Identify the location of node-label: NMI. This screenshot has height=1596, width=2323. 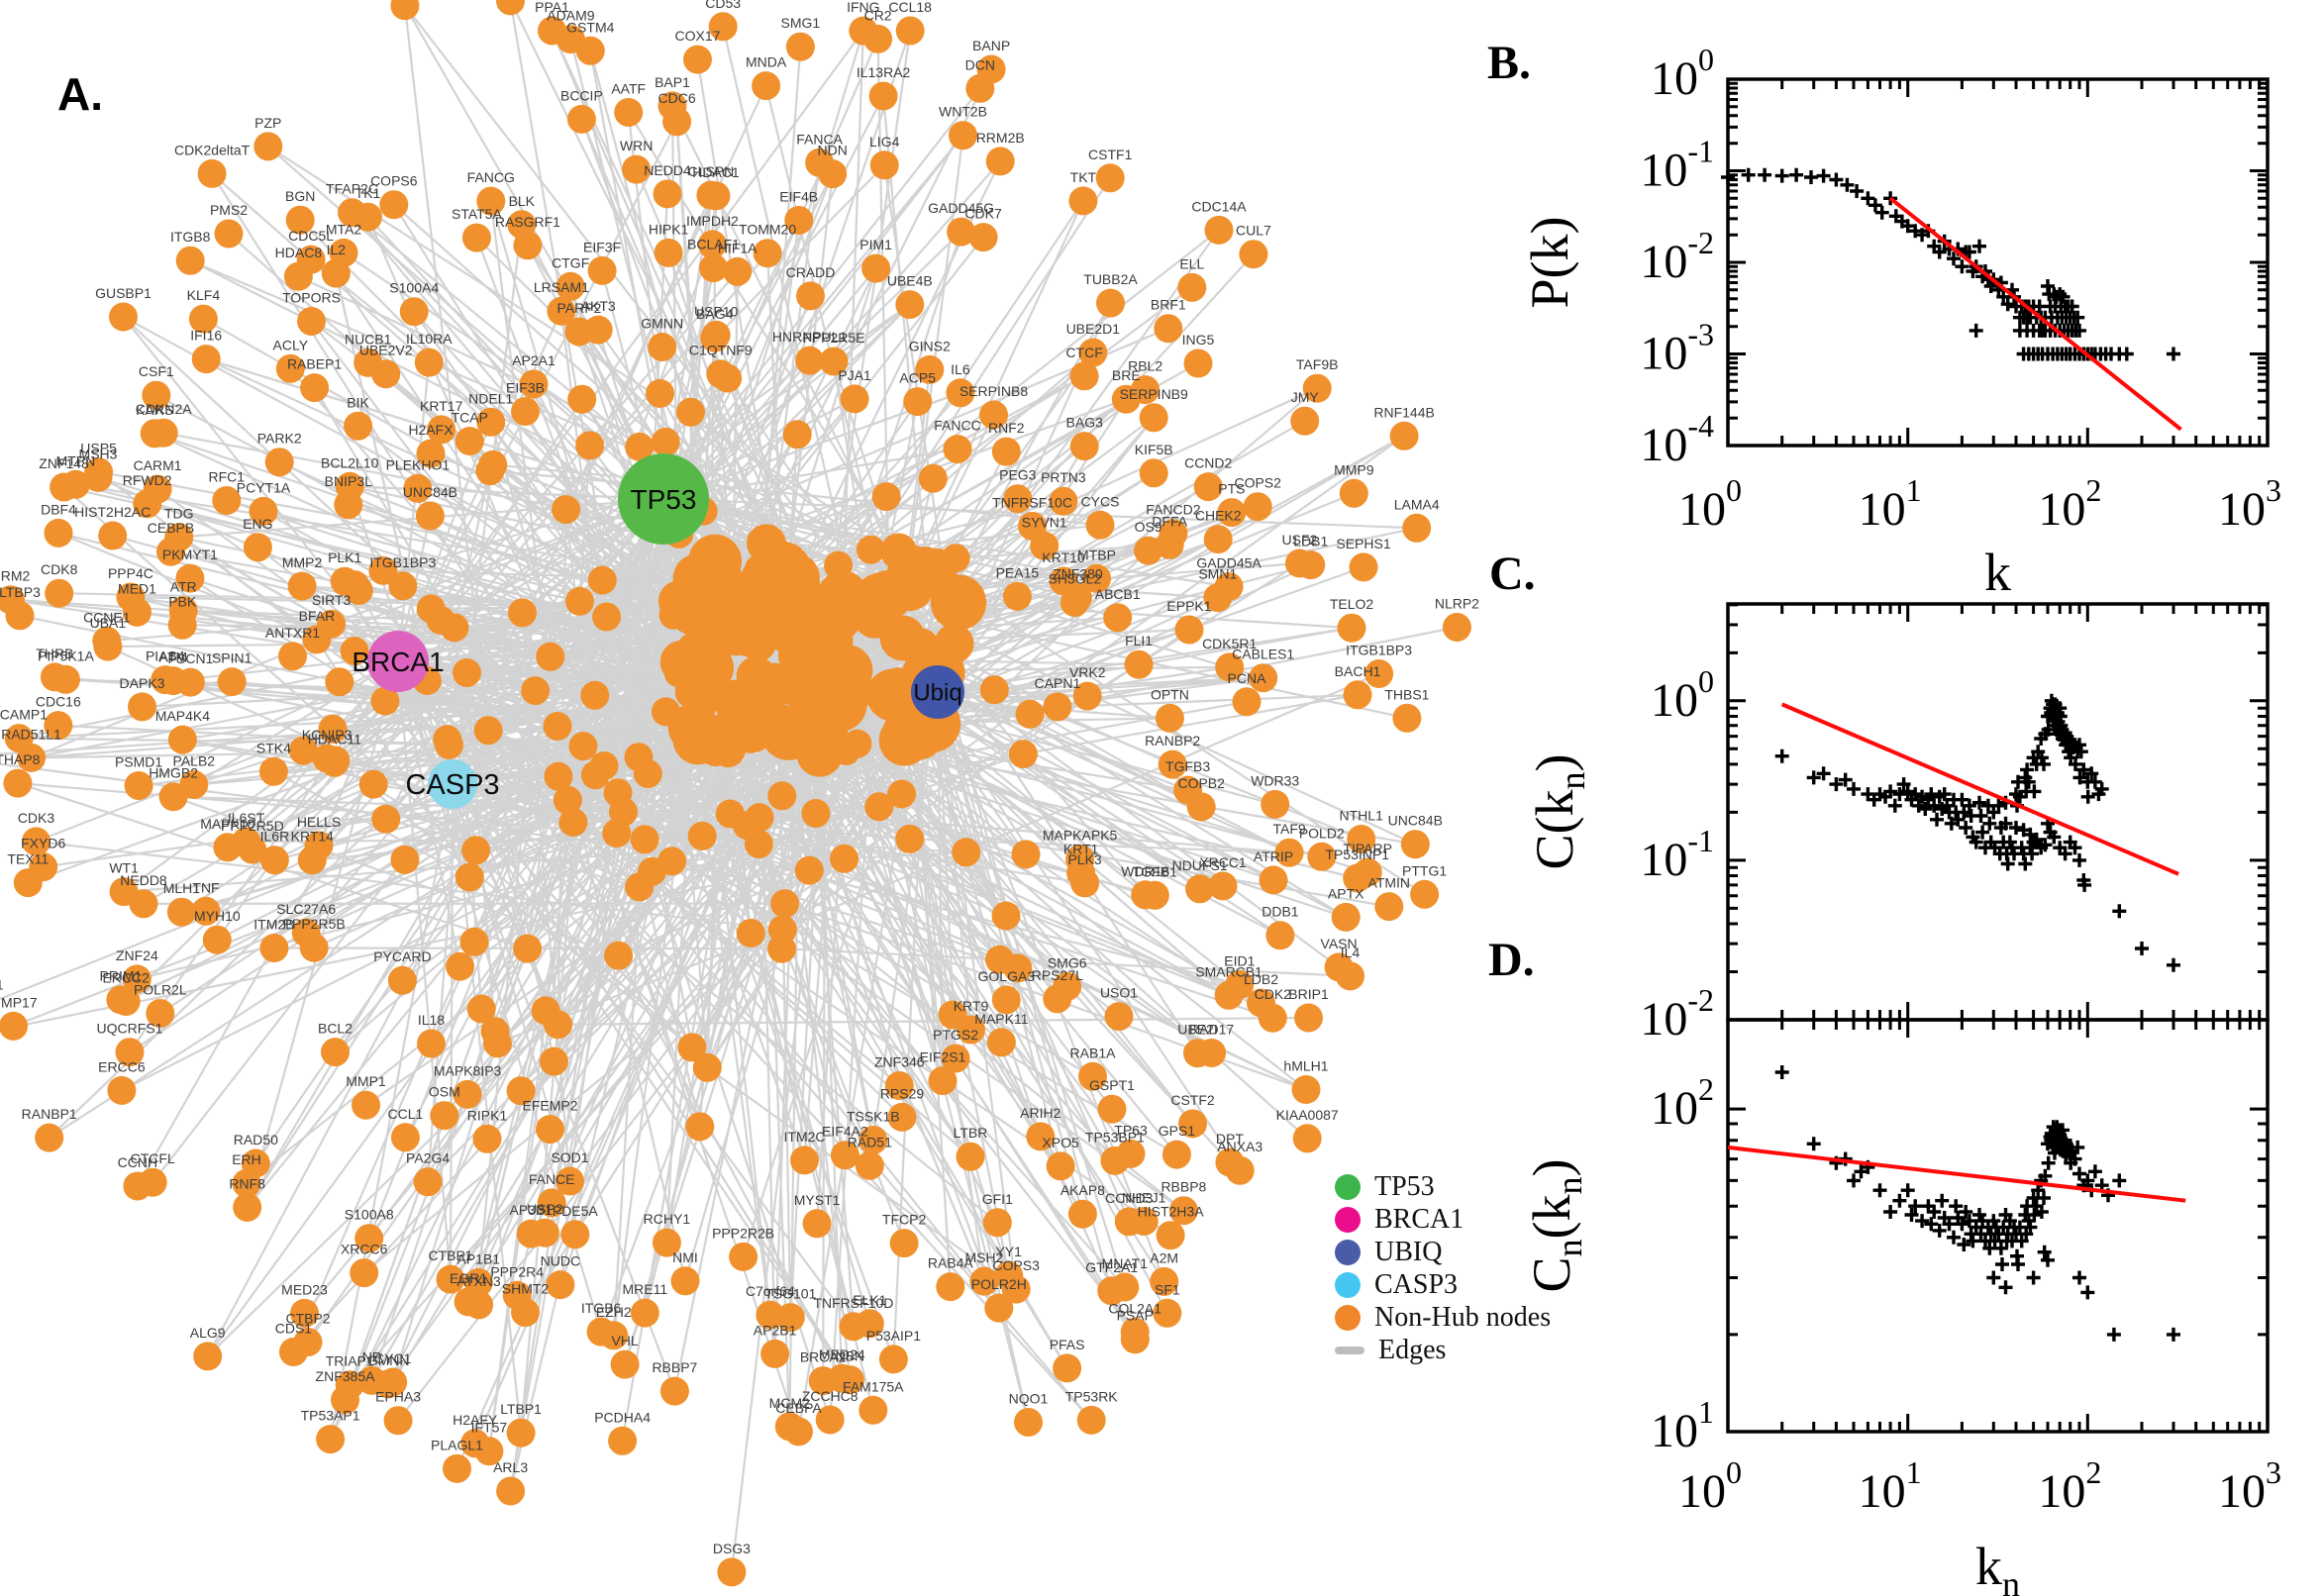
(685, 1257).